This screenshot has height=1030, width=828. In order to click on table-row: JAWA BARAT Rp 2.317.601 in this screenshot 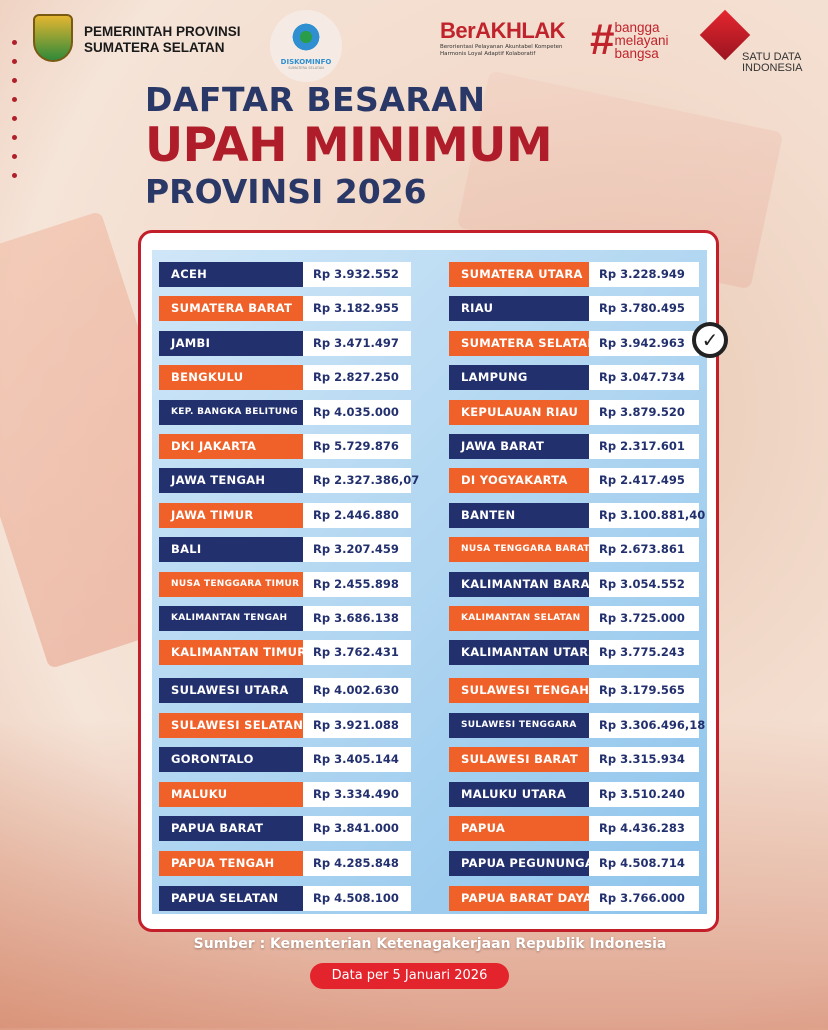, I will do `click(574, 446)`.